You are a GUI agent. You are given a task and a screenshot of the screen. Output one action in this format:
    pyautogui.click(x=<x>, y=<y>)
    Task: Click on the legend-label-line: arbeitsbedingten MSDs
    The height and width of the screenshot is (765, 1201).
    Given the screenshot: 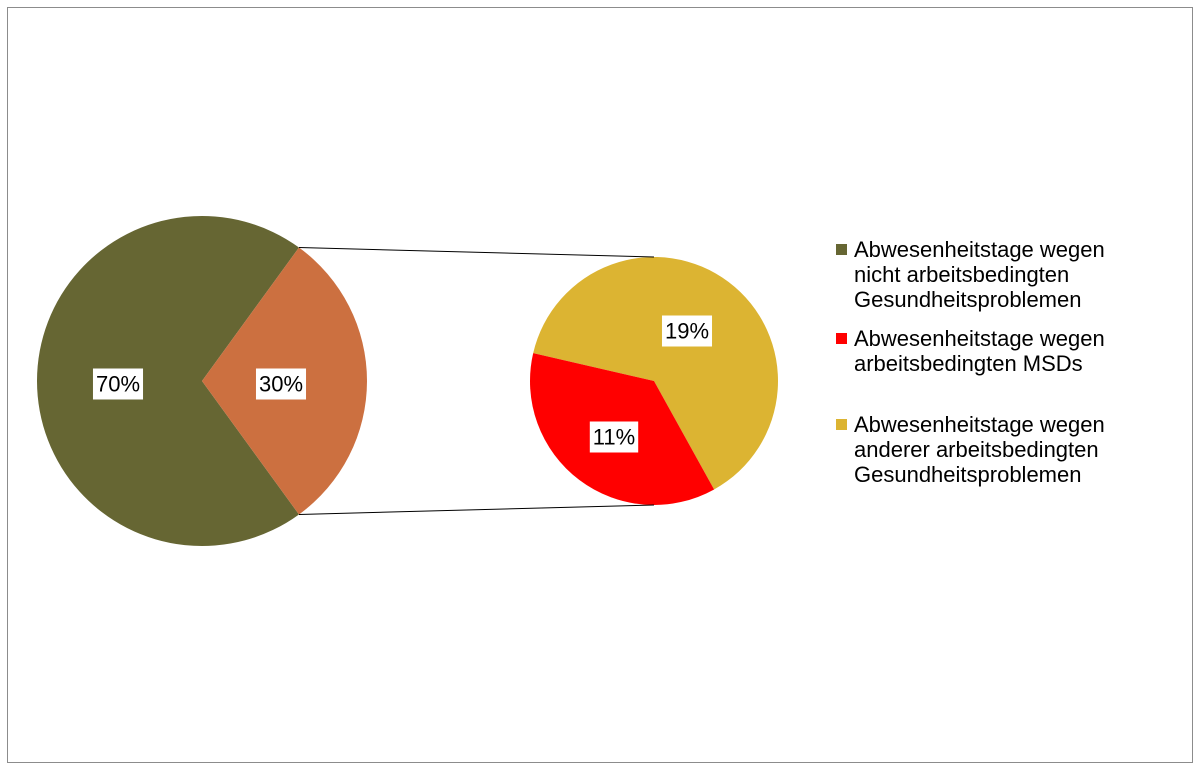 What is the action you would take?
    pyautogui.click(x=968, y=363)
    